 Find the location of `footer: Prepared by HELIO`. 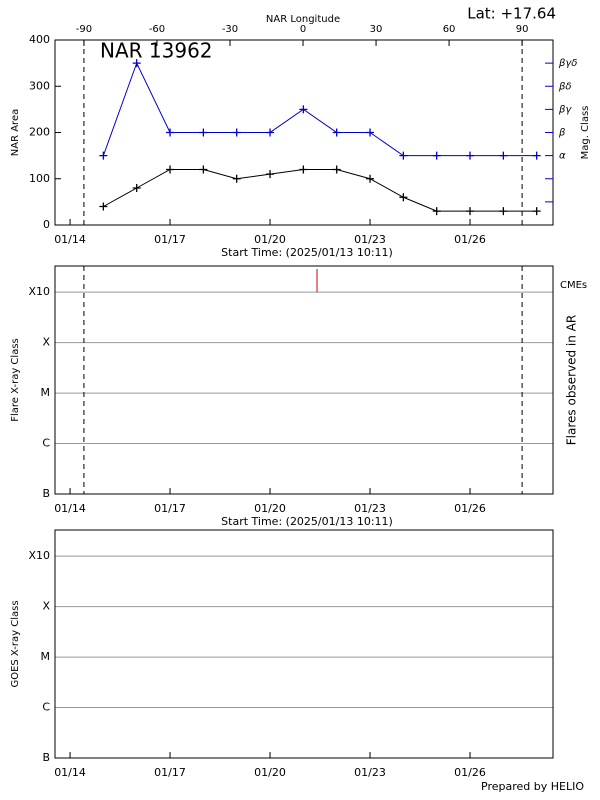

footer: Prepared by HELIO is located at coordinates (532, 786).